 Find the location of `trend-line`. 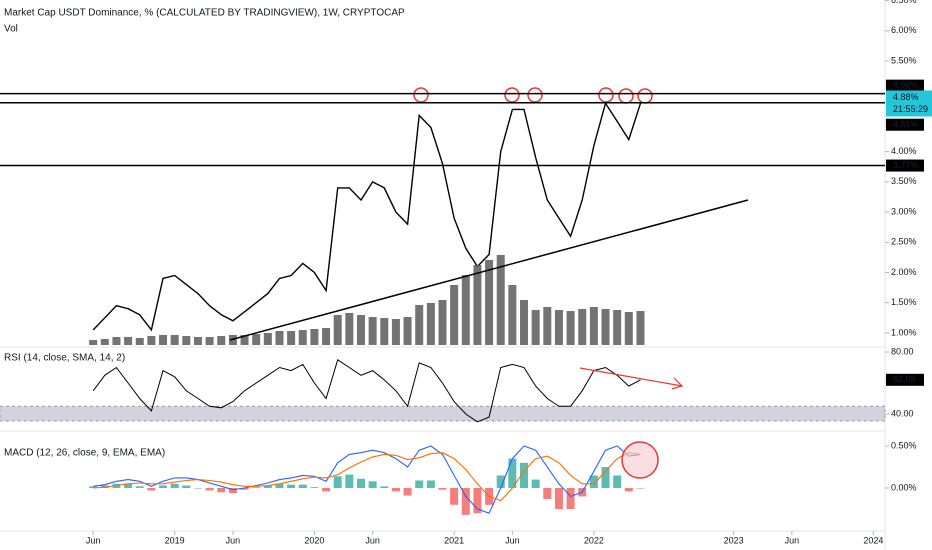

trend-line is located at coordinates (489, 270).